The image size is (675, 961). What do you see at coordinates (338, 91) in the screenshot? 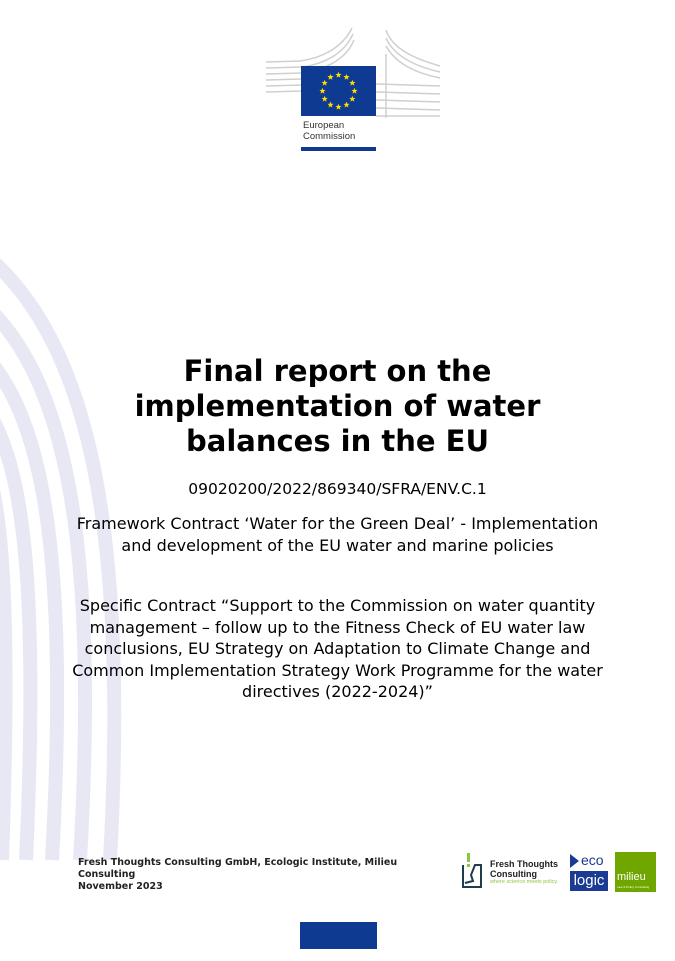
I see `eu-flag` at bounding box center [338, 91].